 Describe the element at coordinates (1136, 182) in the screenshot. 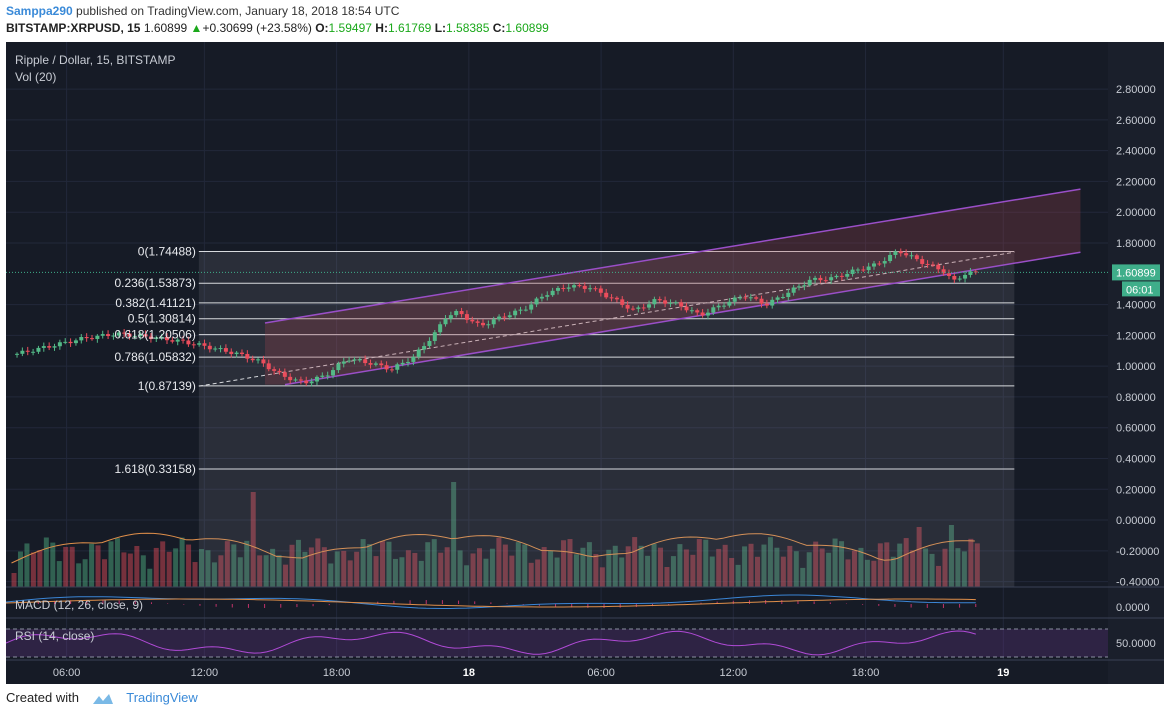

I see `price-tick-label: 2.20000` at that location.